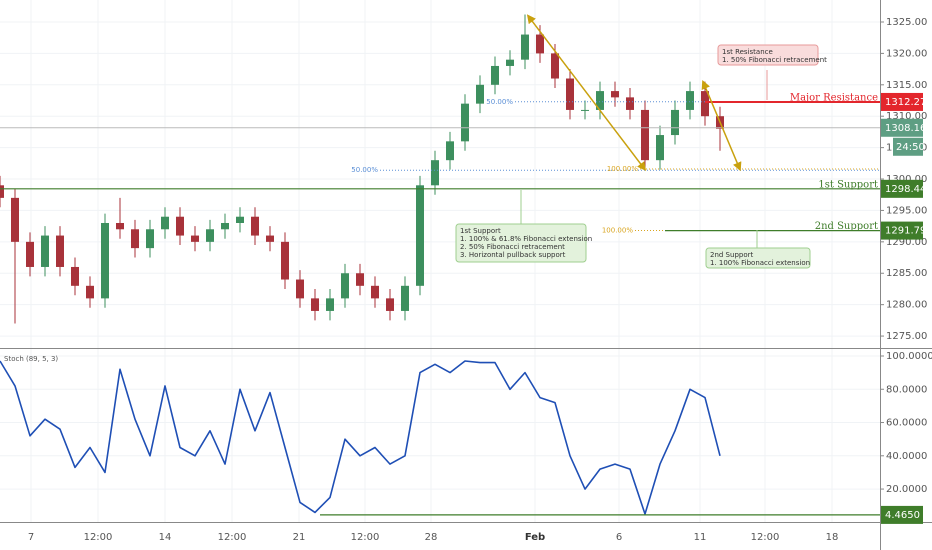 The image size is (932, 550). I want to click on last-price-label: 1308.16, so click(905, 128).